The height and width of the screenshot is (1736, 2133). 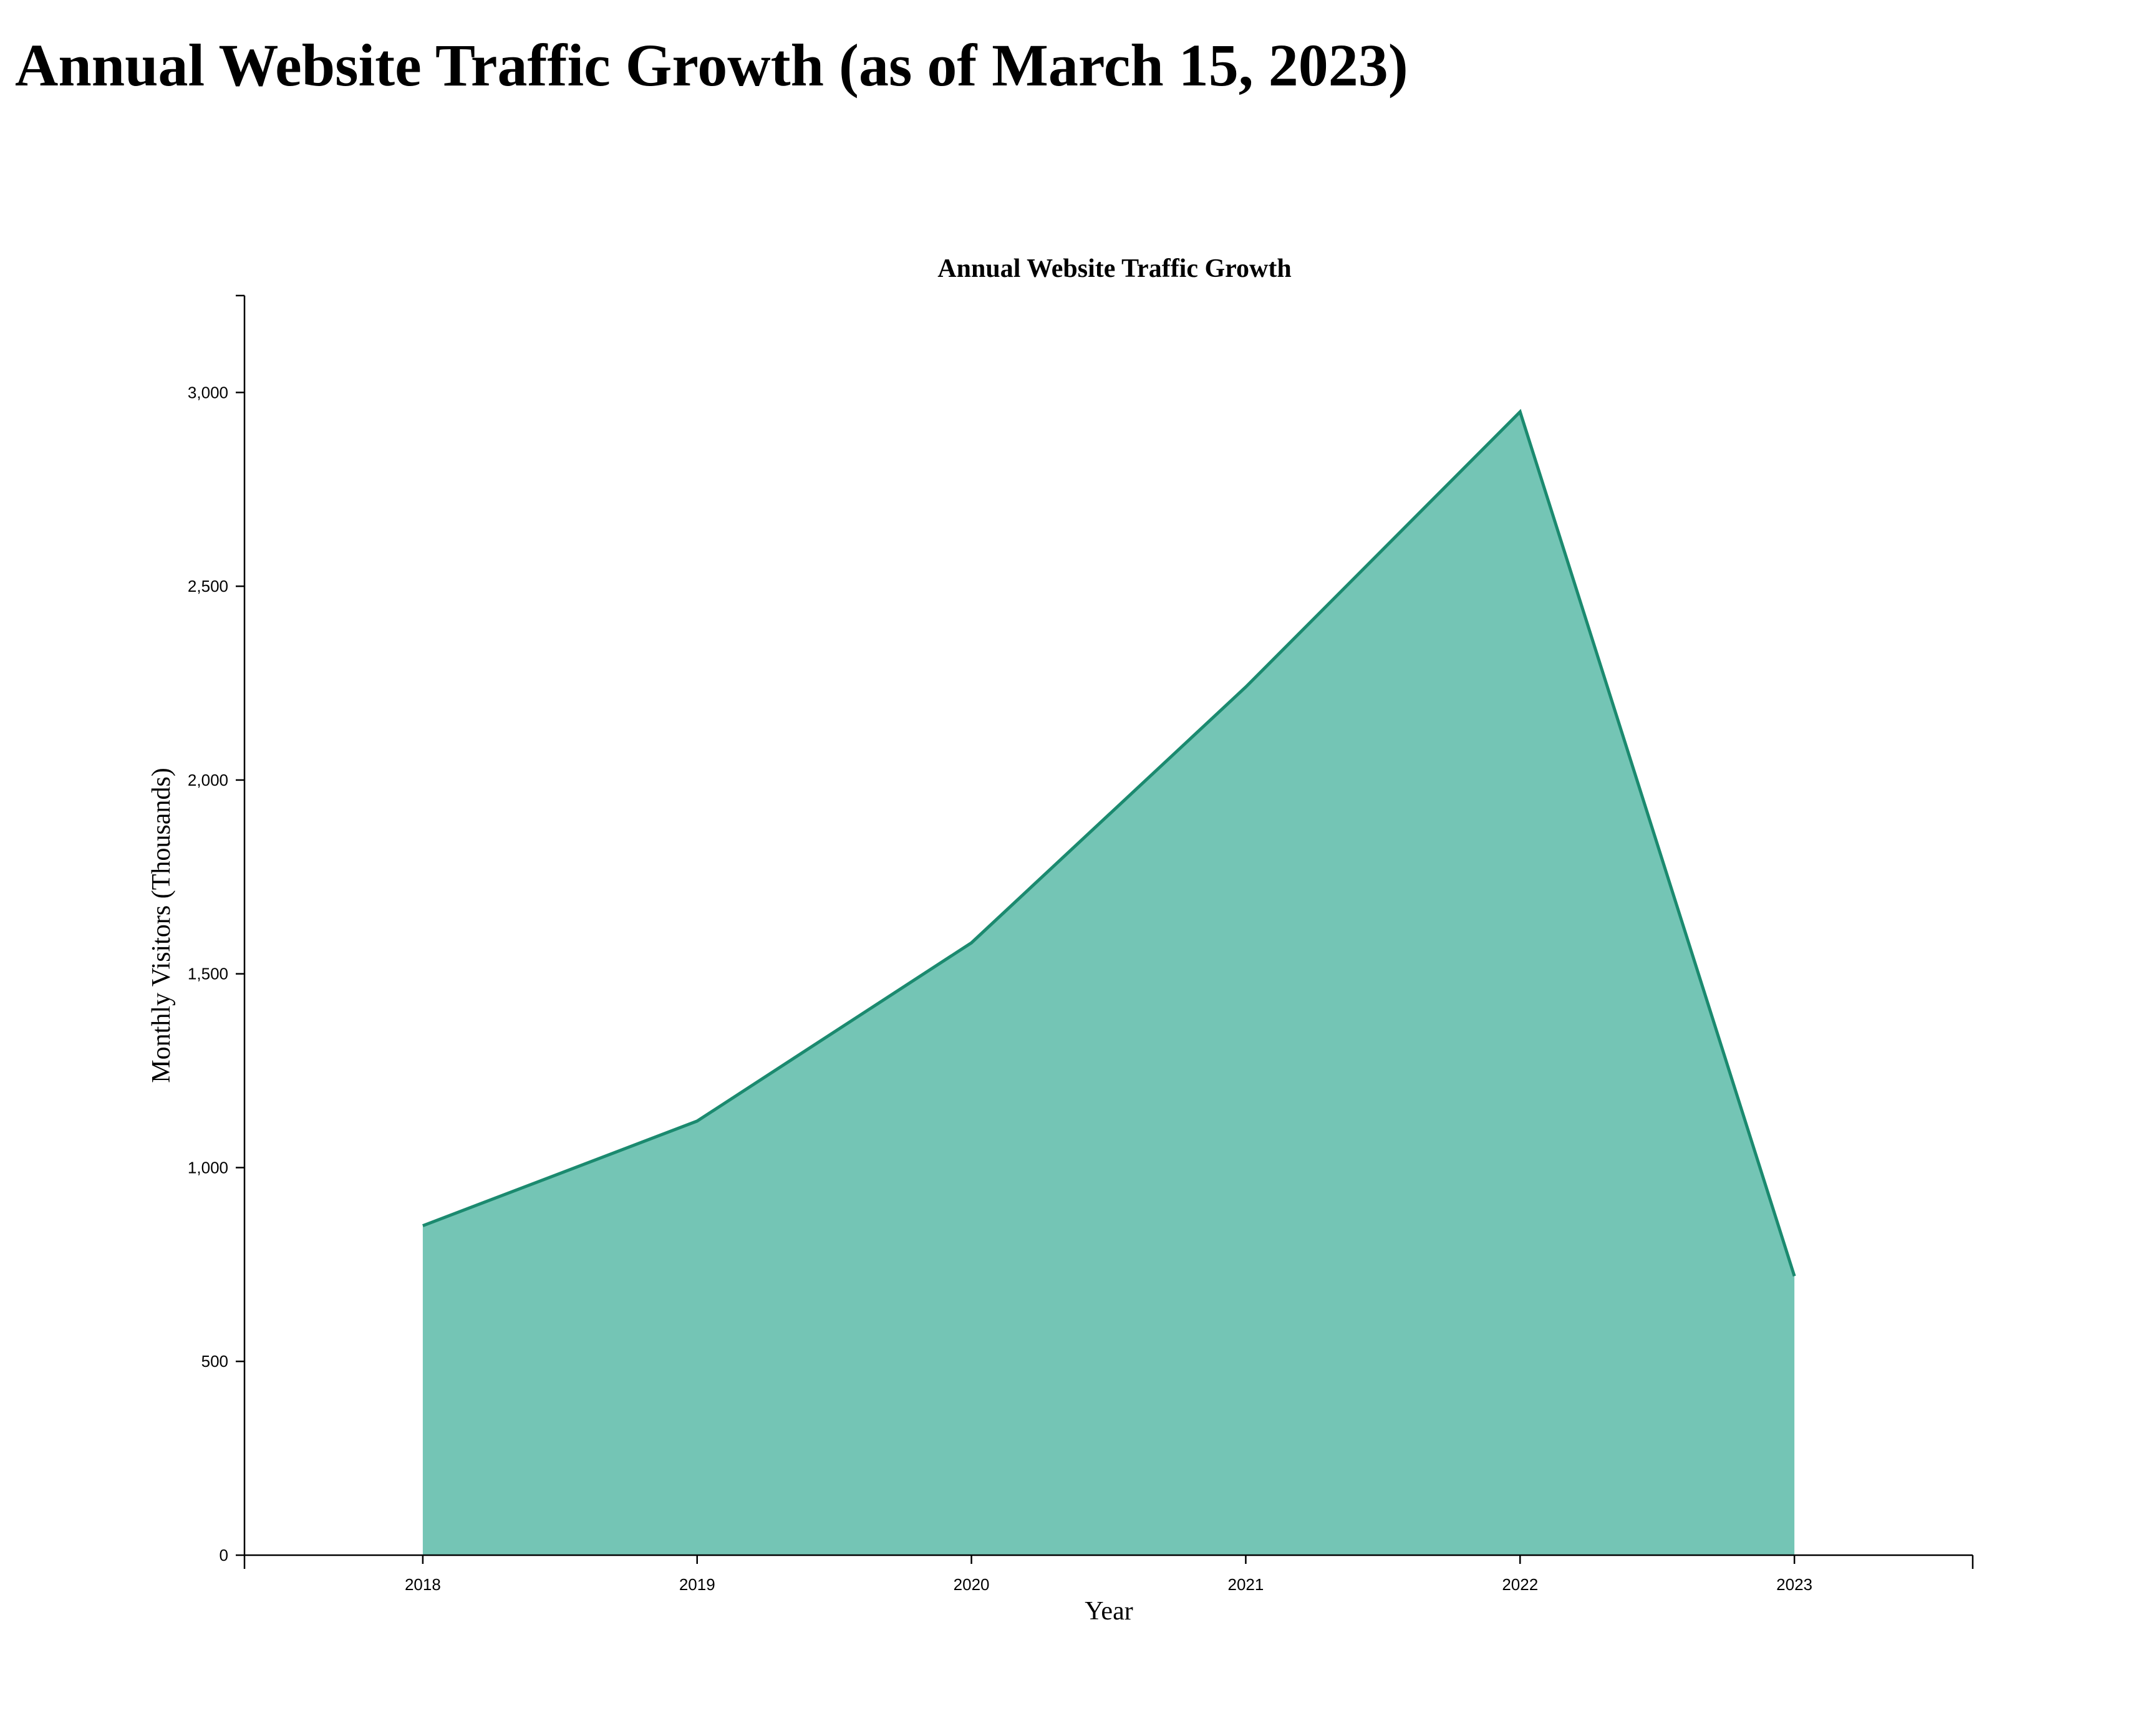 I want to click on y-axis-label: Monthly Visitors (Thousands), so click(x=161, y=925).